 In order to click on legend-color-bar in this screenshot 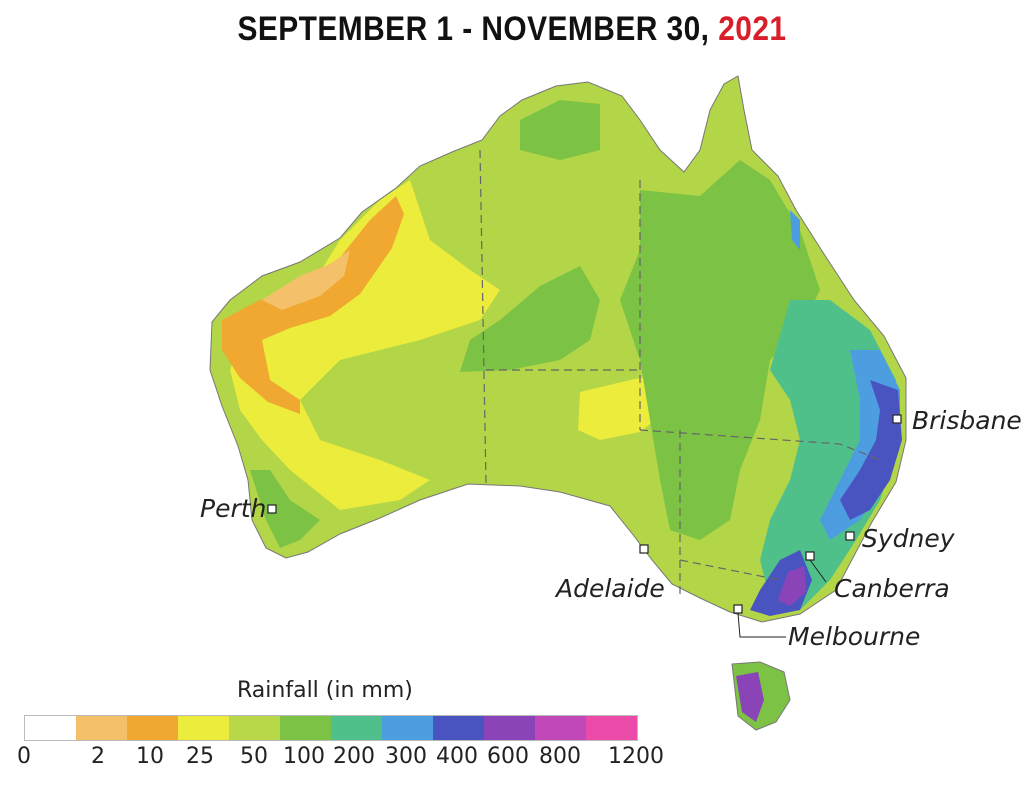, I will do `click(331, 728)`.